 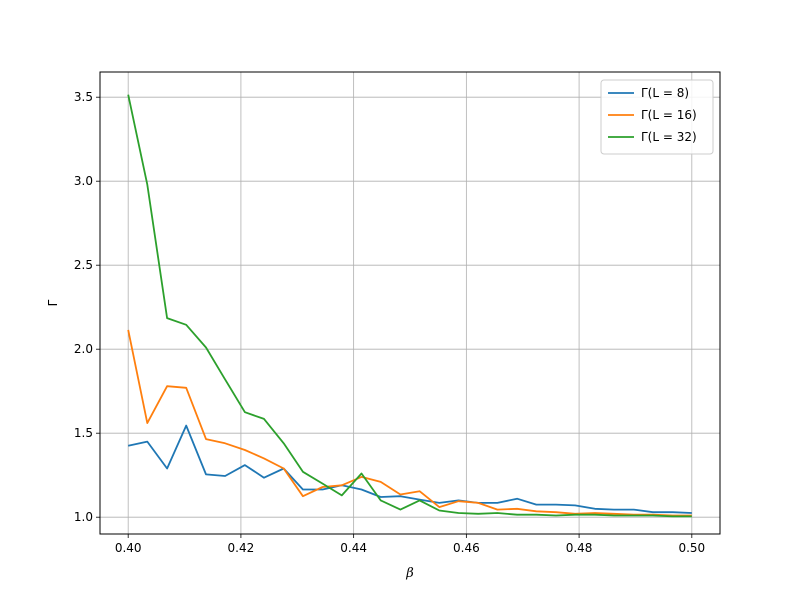 I want to click on x-tick-label: 0.50, so click(x=691, y=548).